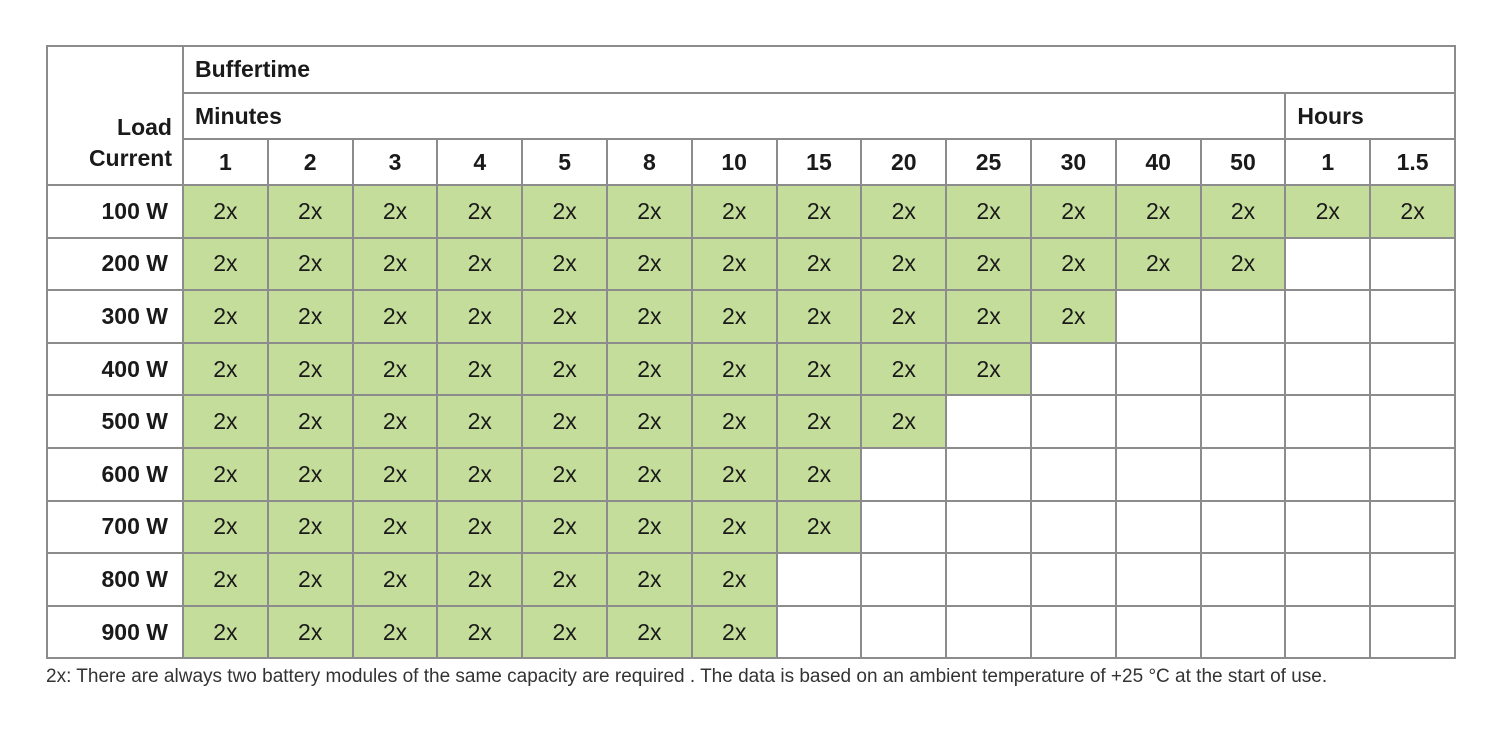  I want to click on load-current-label: 400 W, so click(115, 369).